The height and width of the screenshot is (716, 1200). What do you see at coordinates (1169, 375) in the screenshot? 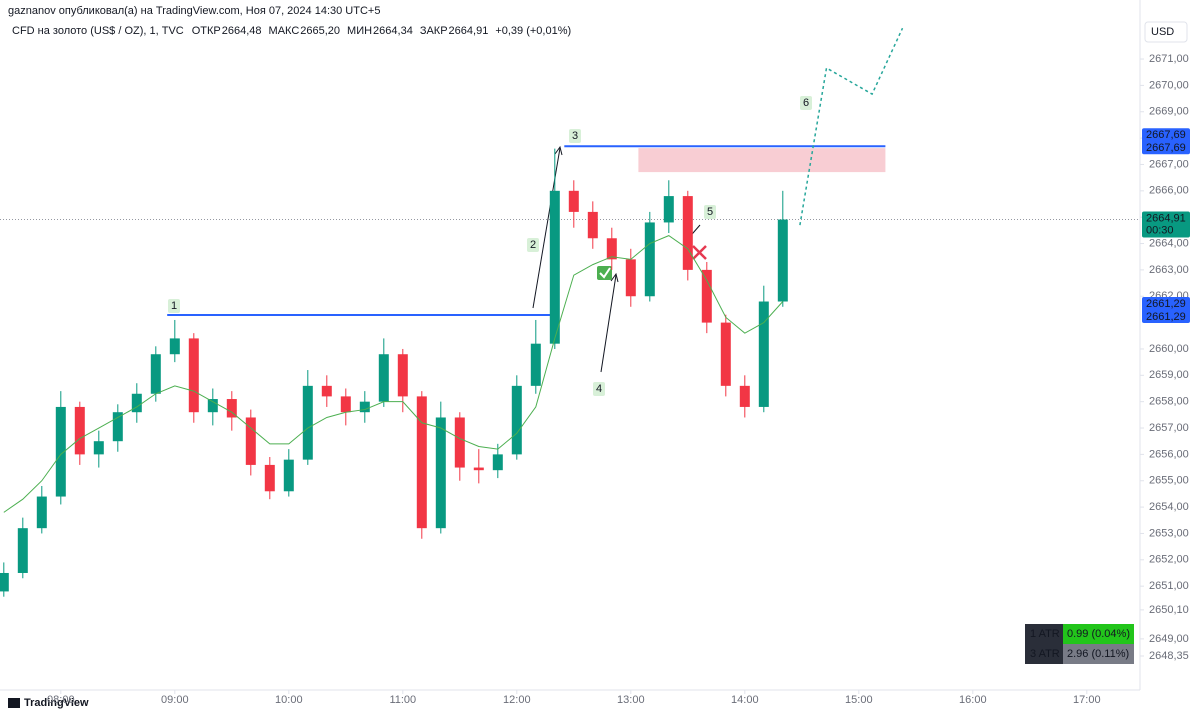
I see `y-tick-label: 2659,00` at bounding box center [1169, 375].